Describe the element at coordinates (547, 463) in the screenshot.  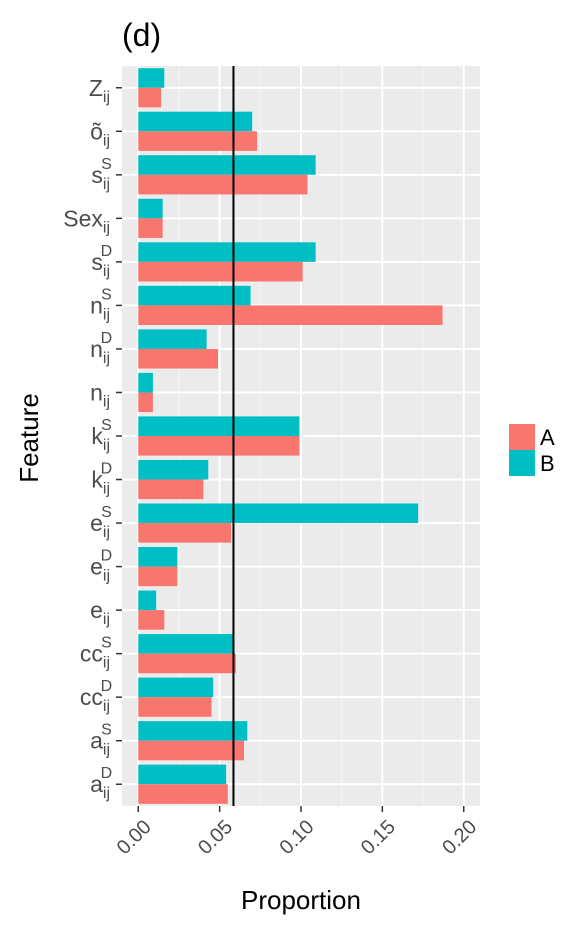
I see `legend-label-B: B` at that location.